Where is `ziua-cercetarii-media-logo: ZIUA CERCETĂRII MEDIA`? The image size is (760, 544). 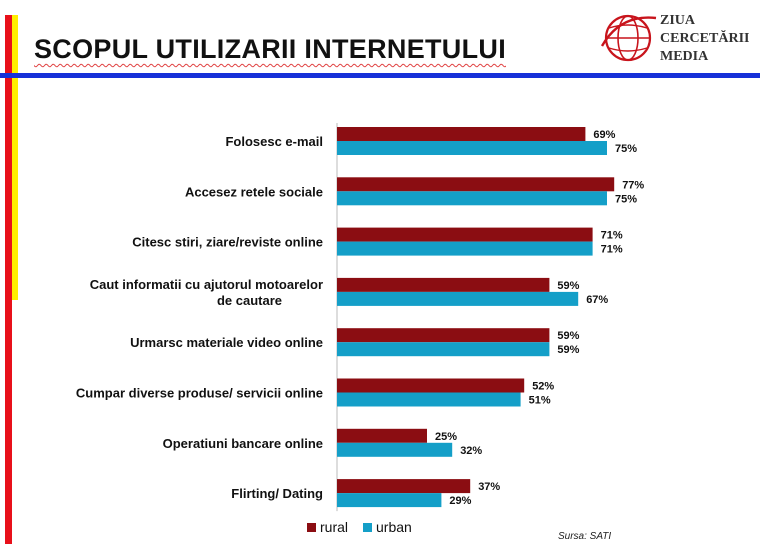
ziua-cercetarii-media-logo: ZIUA CERCETĂRII MEDIA is located at coordinates (680, 38).